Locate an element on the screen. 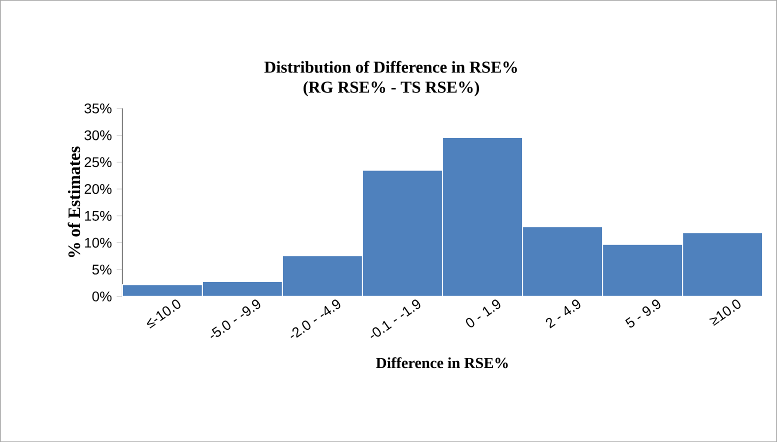  x-tick-label: 5 - 9.9 is located at coordinates (642, 314).